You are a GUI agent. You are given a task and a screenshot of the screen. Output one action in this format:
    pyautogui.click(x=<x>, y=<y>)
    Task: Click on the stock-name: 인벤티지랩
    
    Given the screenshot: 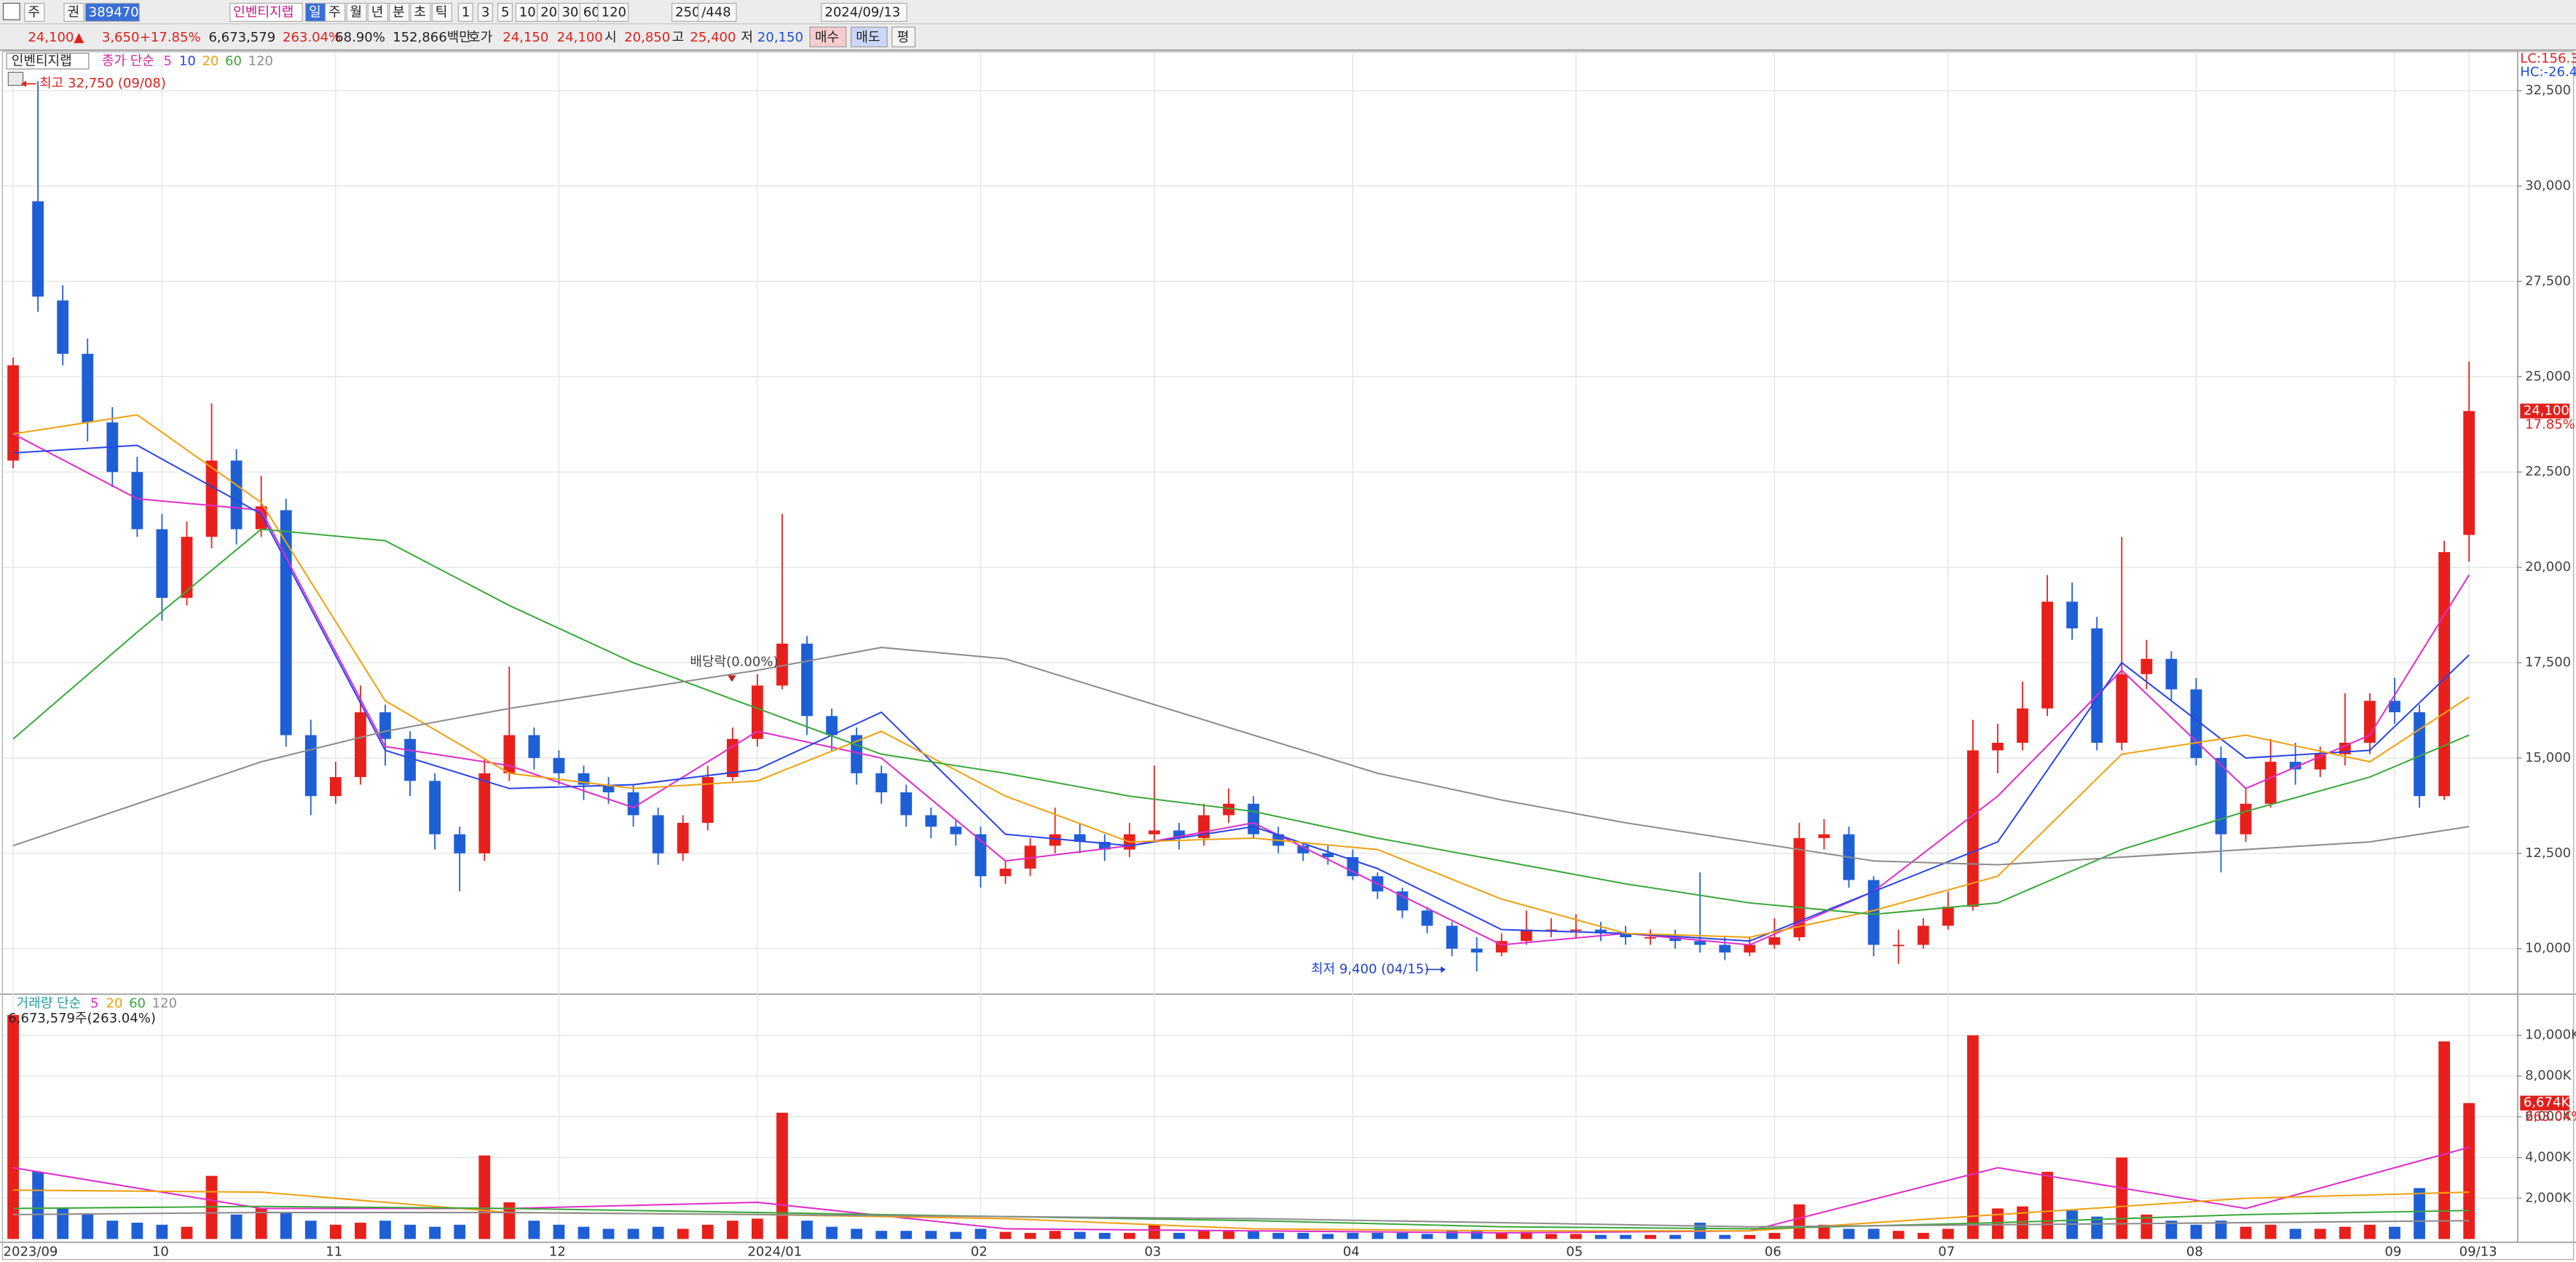 What is the action you would take?
    pyautogui.click(x=42, y=62)
    